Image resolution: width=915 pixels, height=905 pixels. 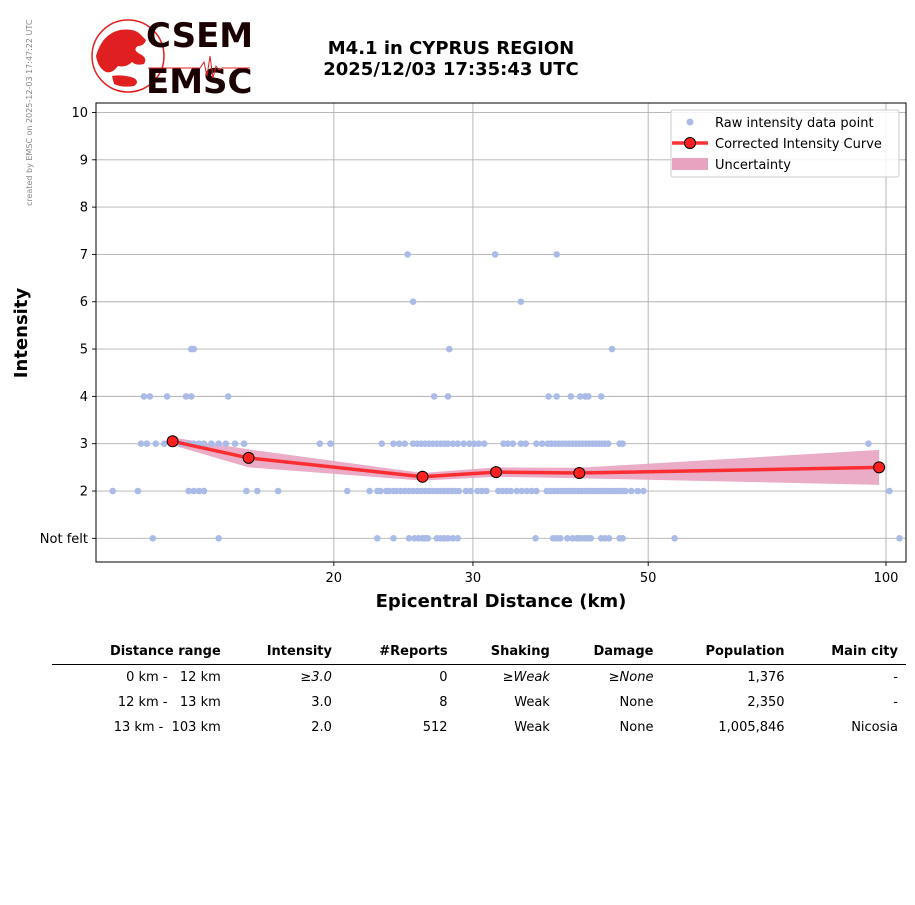 What do you see at coordinates (874, 727) in the screenshot?
I see `cell-main-city: Nicosia` at bounding box center [874, 727].